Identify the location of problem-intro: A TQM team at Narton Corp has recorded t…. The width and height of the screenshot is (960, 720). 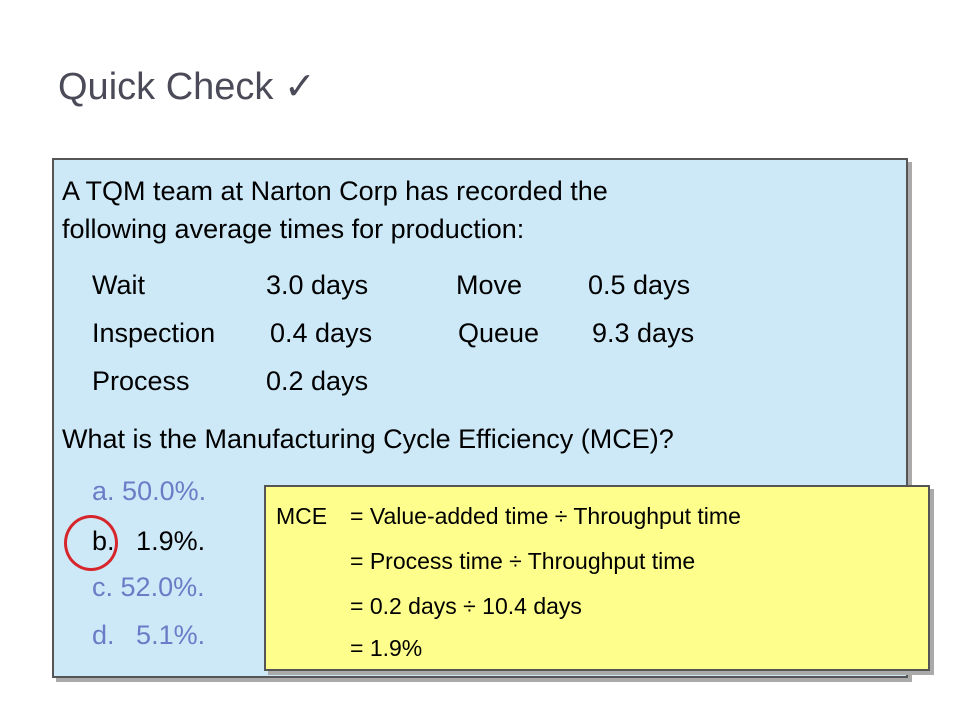
(335, 210).